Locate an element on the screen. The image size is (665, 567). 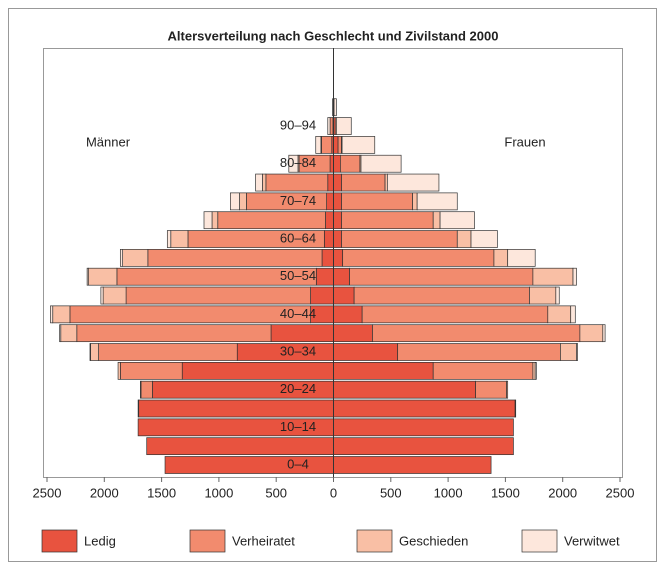
x-tick-label: 1000 is located at coordinates (218, 492).